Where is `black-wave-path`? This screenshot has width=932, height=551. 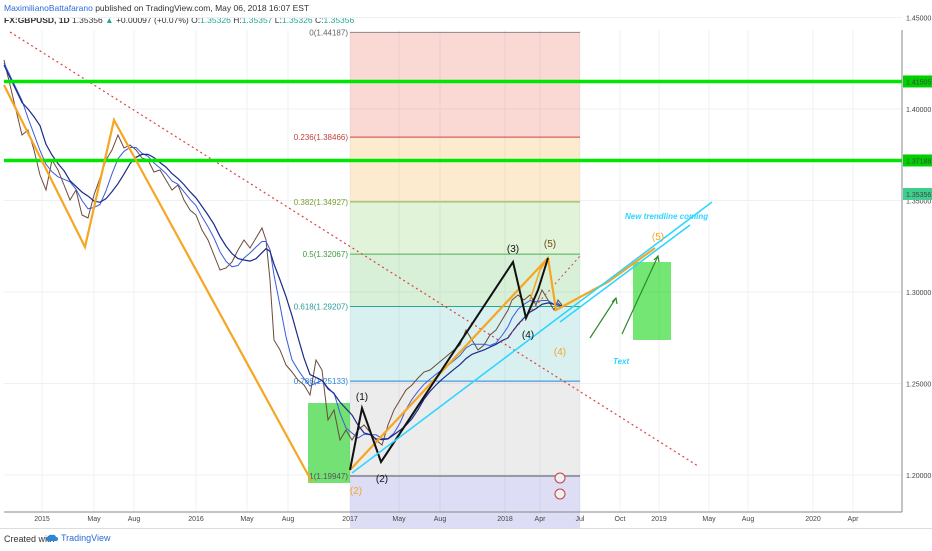
black-wave-path is located at coordinates (449, 364).